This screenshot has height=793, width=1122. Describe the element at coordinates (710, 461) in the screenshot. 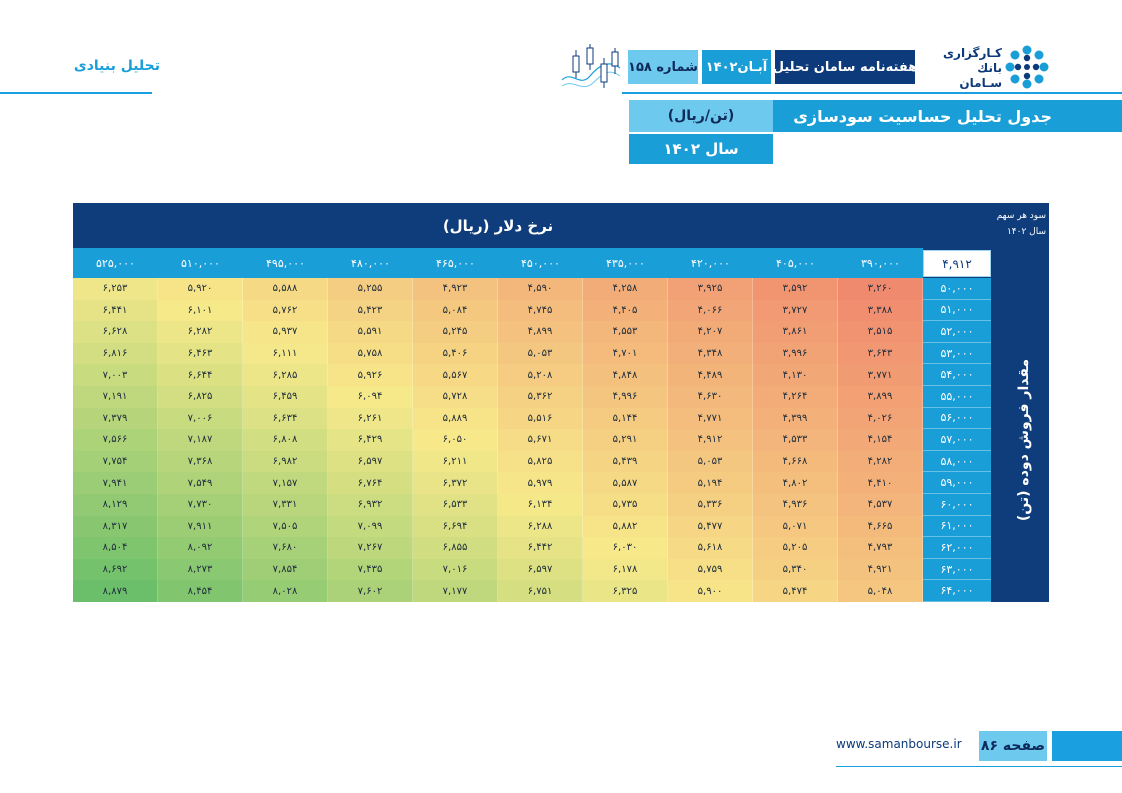

I see `table-cell: ۵,۰۵۳` at that location.